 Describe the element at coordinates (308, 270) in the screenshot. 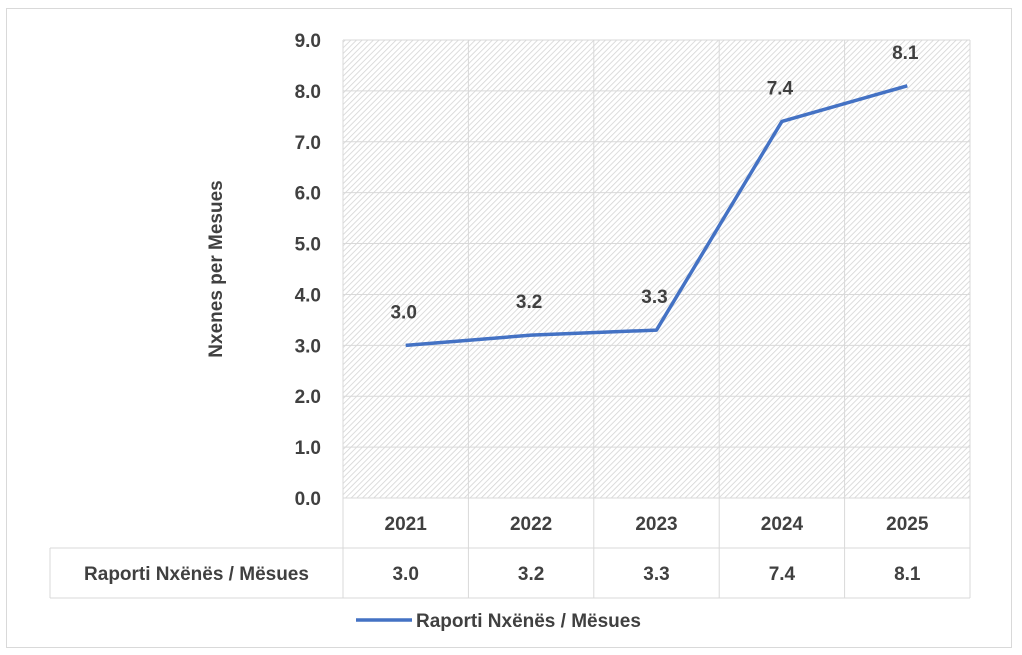

I see `y-axis-ticks: 0.0 1.0 2.0 3.0 4.0 5.0 6.0 7.0 8.0 9.0` at that location.